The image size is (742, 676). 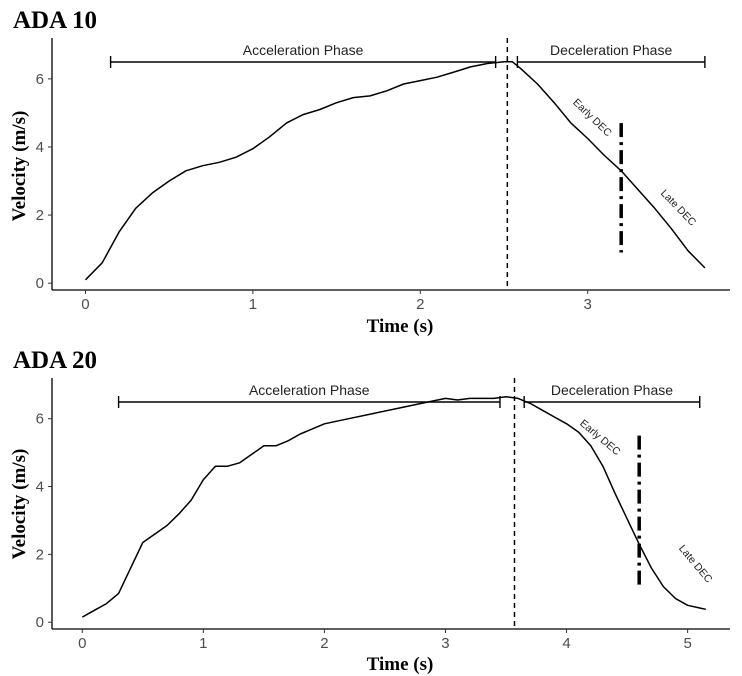 I want to click on x-ticks: 0 1 2 3 4 5, so click(x=385, y=640).